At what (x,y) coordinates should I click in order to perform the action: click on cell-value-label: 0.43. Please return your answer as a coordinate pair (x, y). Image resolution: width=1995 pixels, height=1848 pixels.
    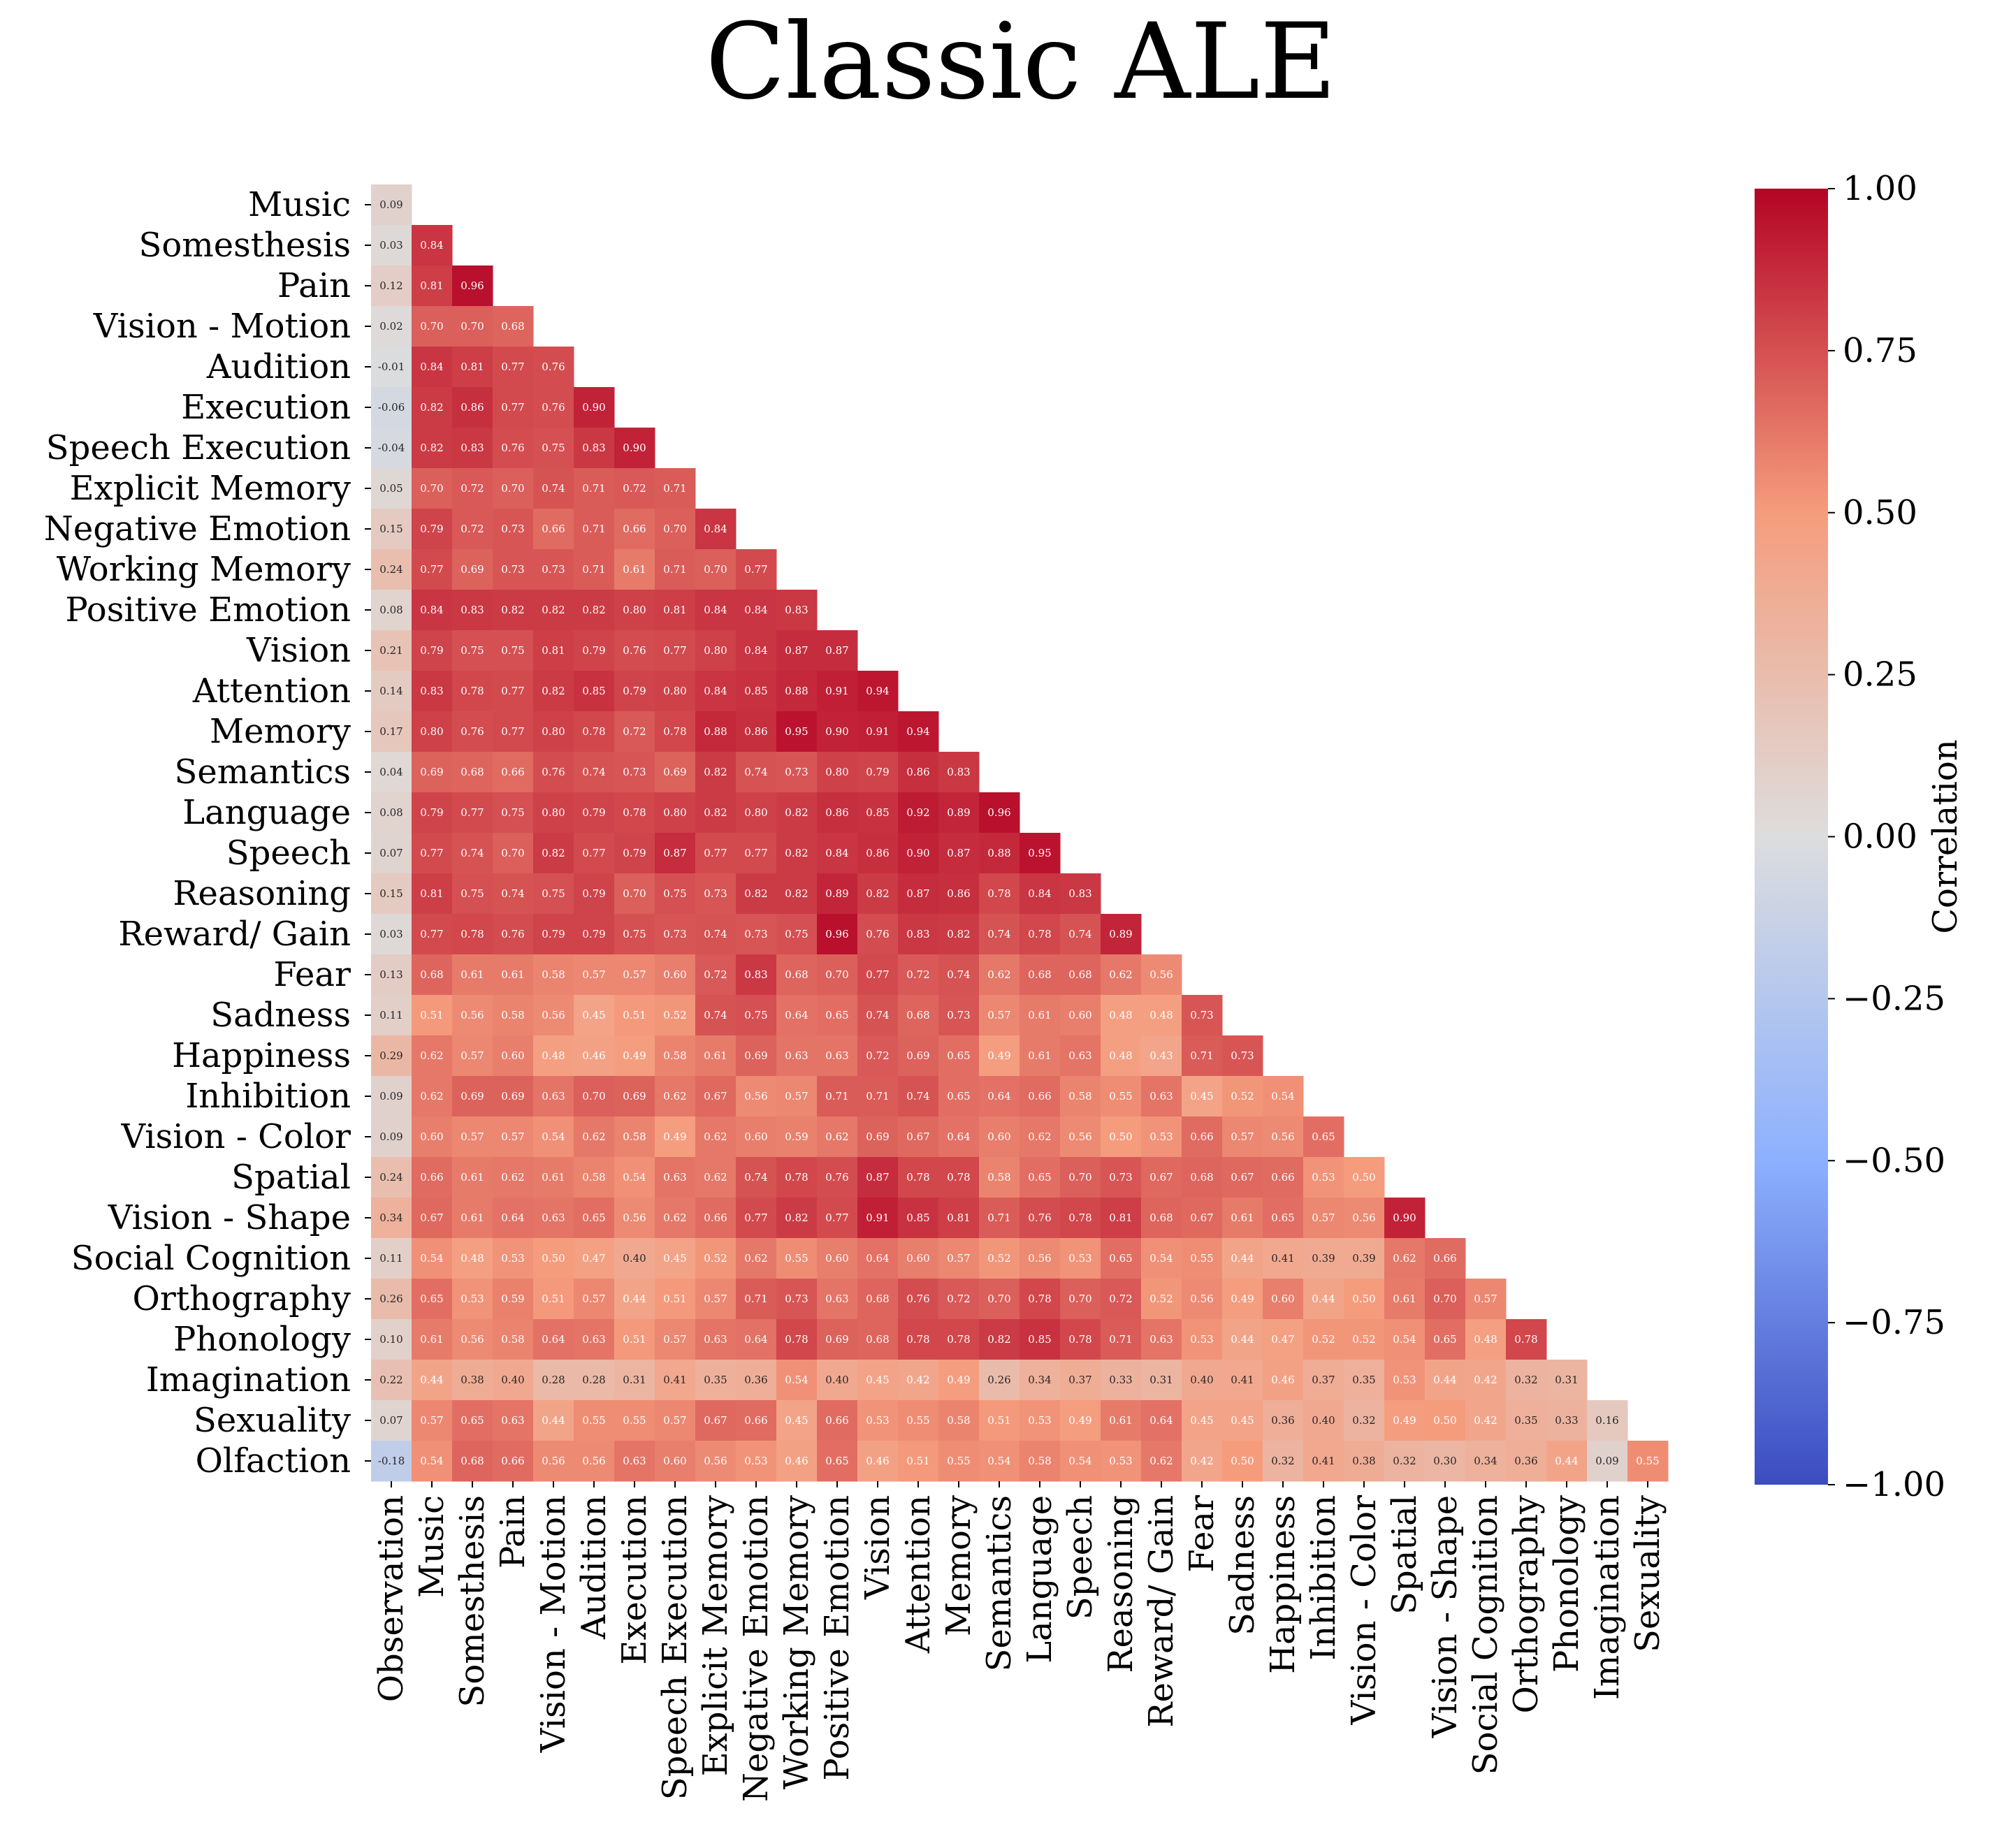
    Looking at the image, I should click on (1161, 1055).